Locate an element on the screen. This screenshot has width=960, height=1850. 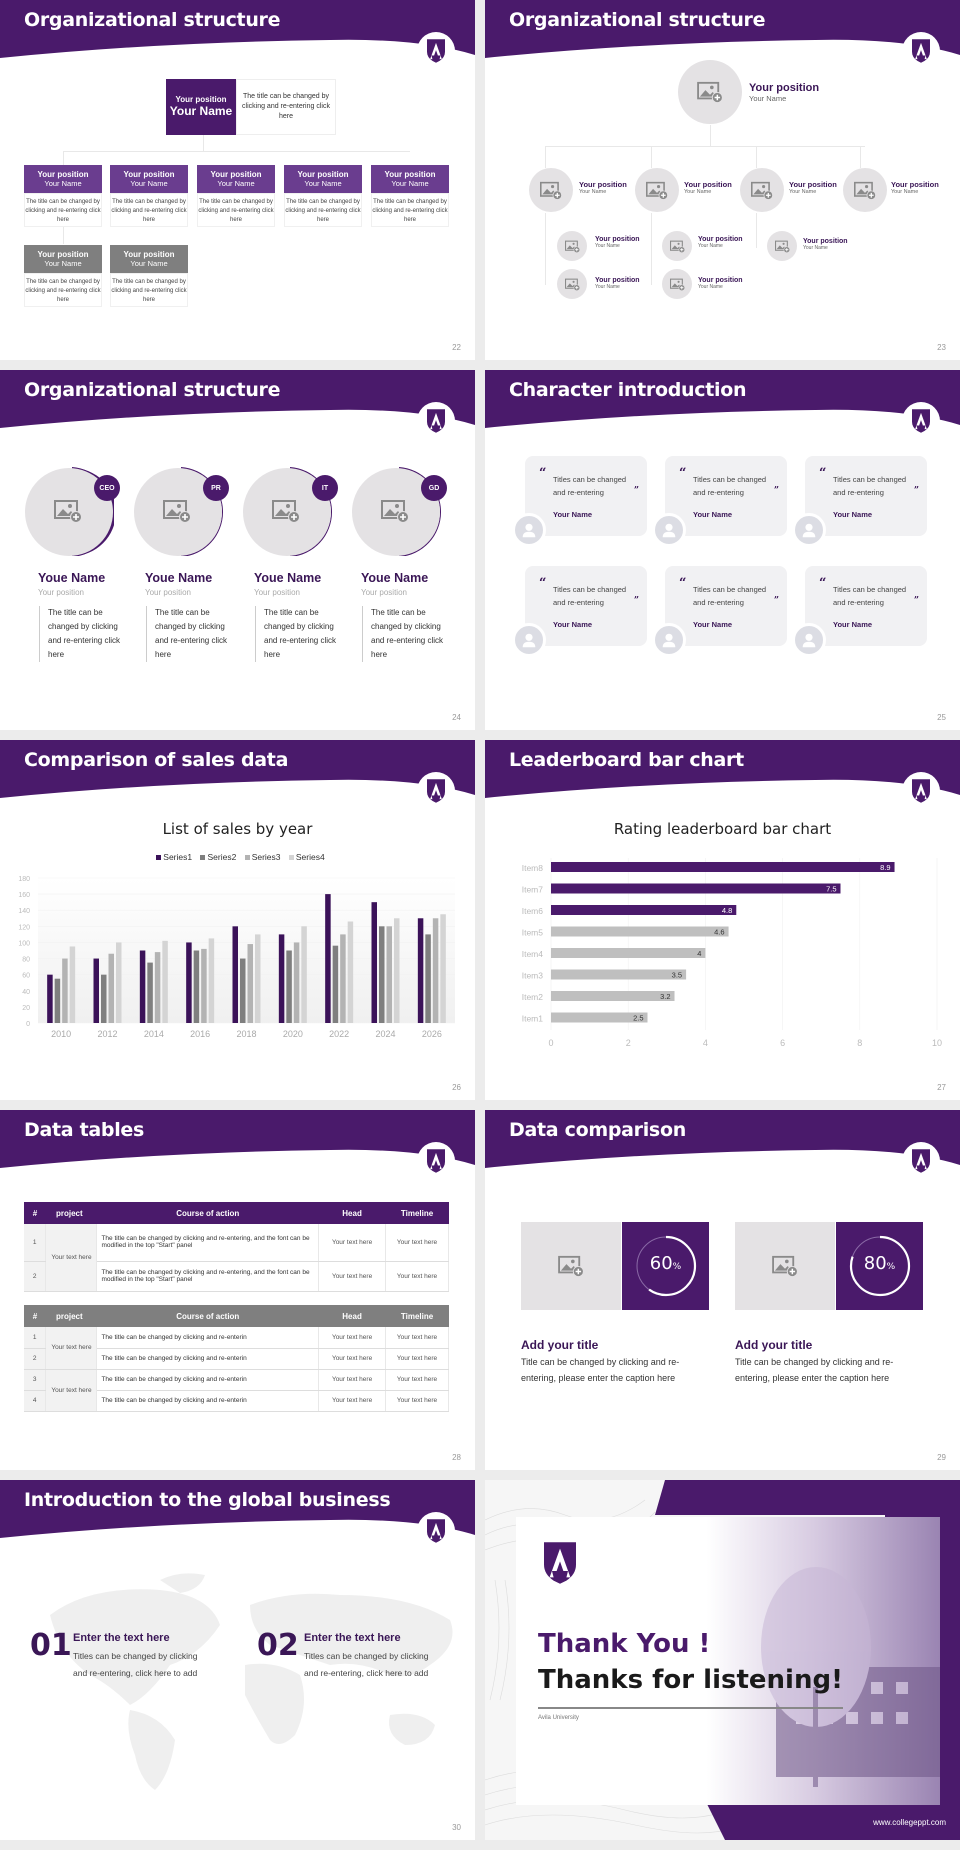
top-photo-placeholder is located at coordinates (710, 92).